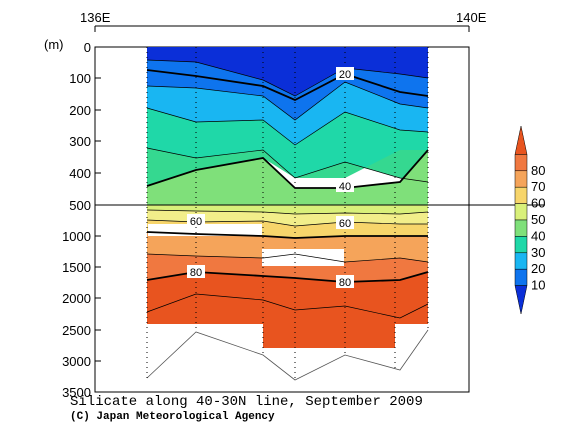 The width and height of the screenshot is (570, 446). I want to click on contour-label: 40, so click(345, 187).